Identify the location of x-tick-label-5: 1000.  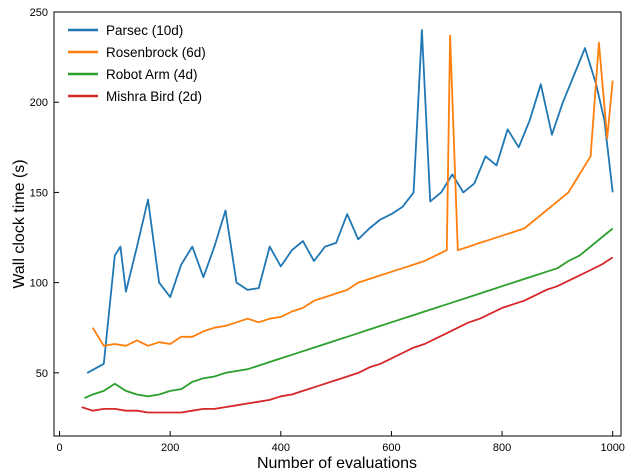
(612, 448).